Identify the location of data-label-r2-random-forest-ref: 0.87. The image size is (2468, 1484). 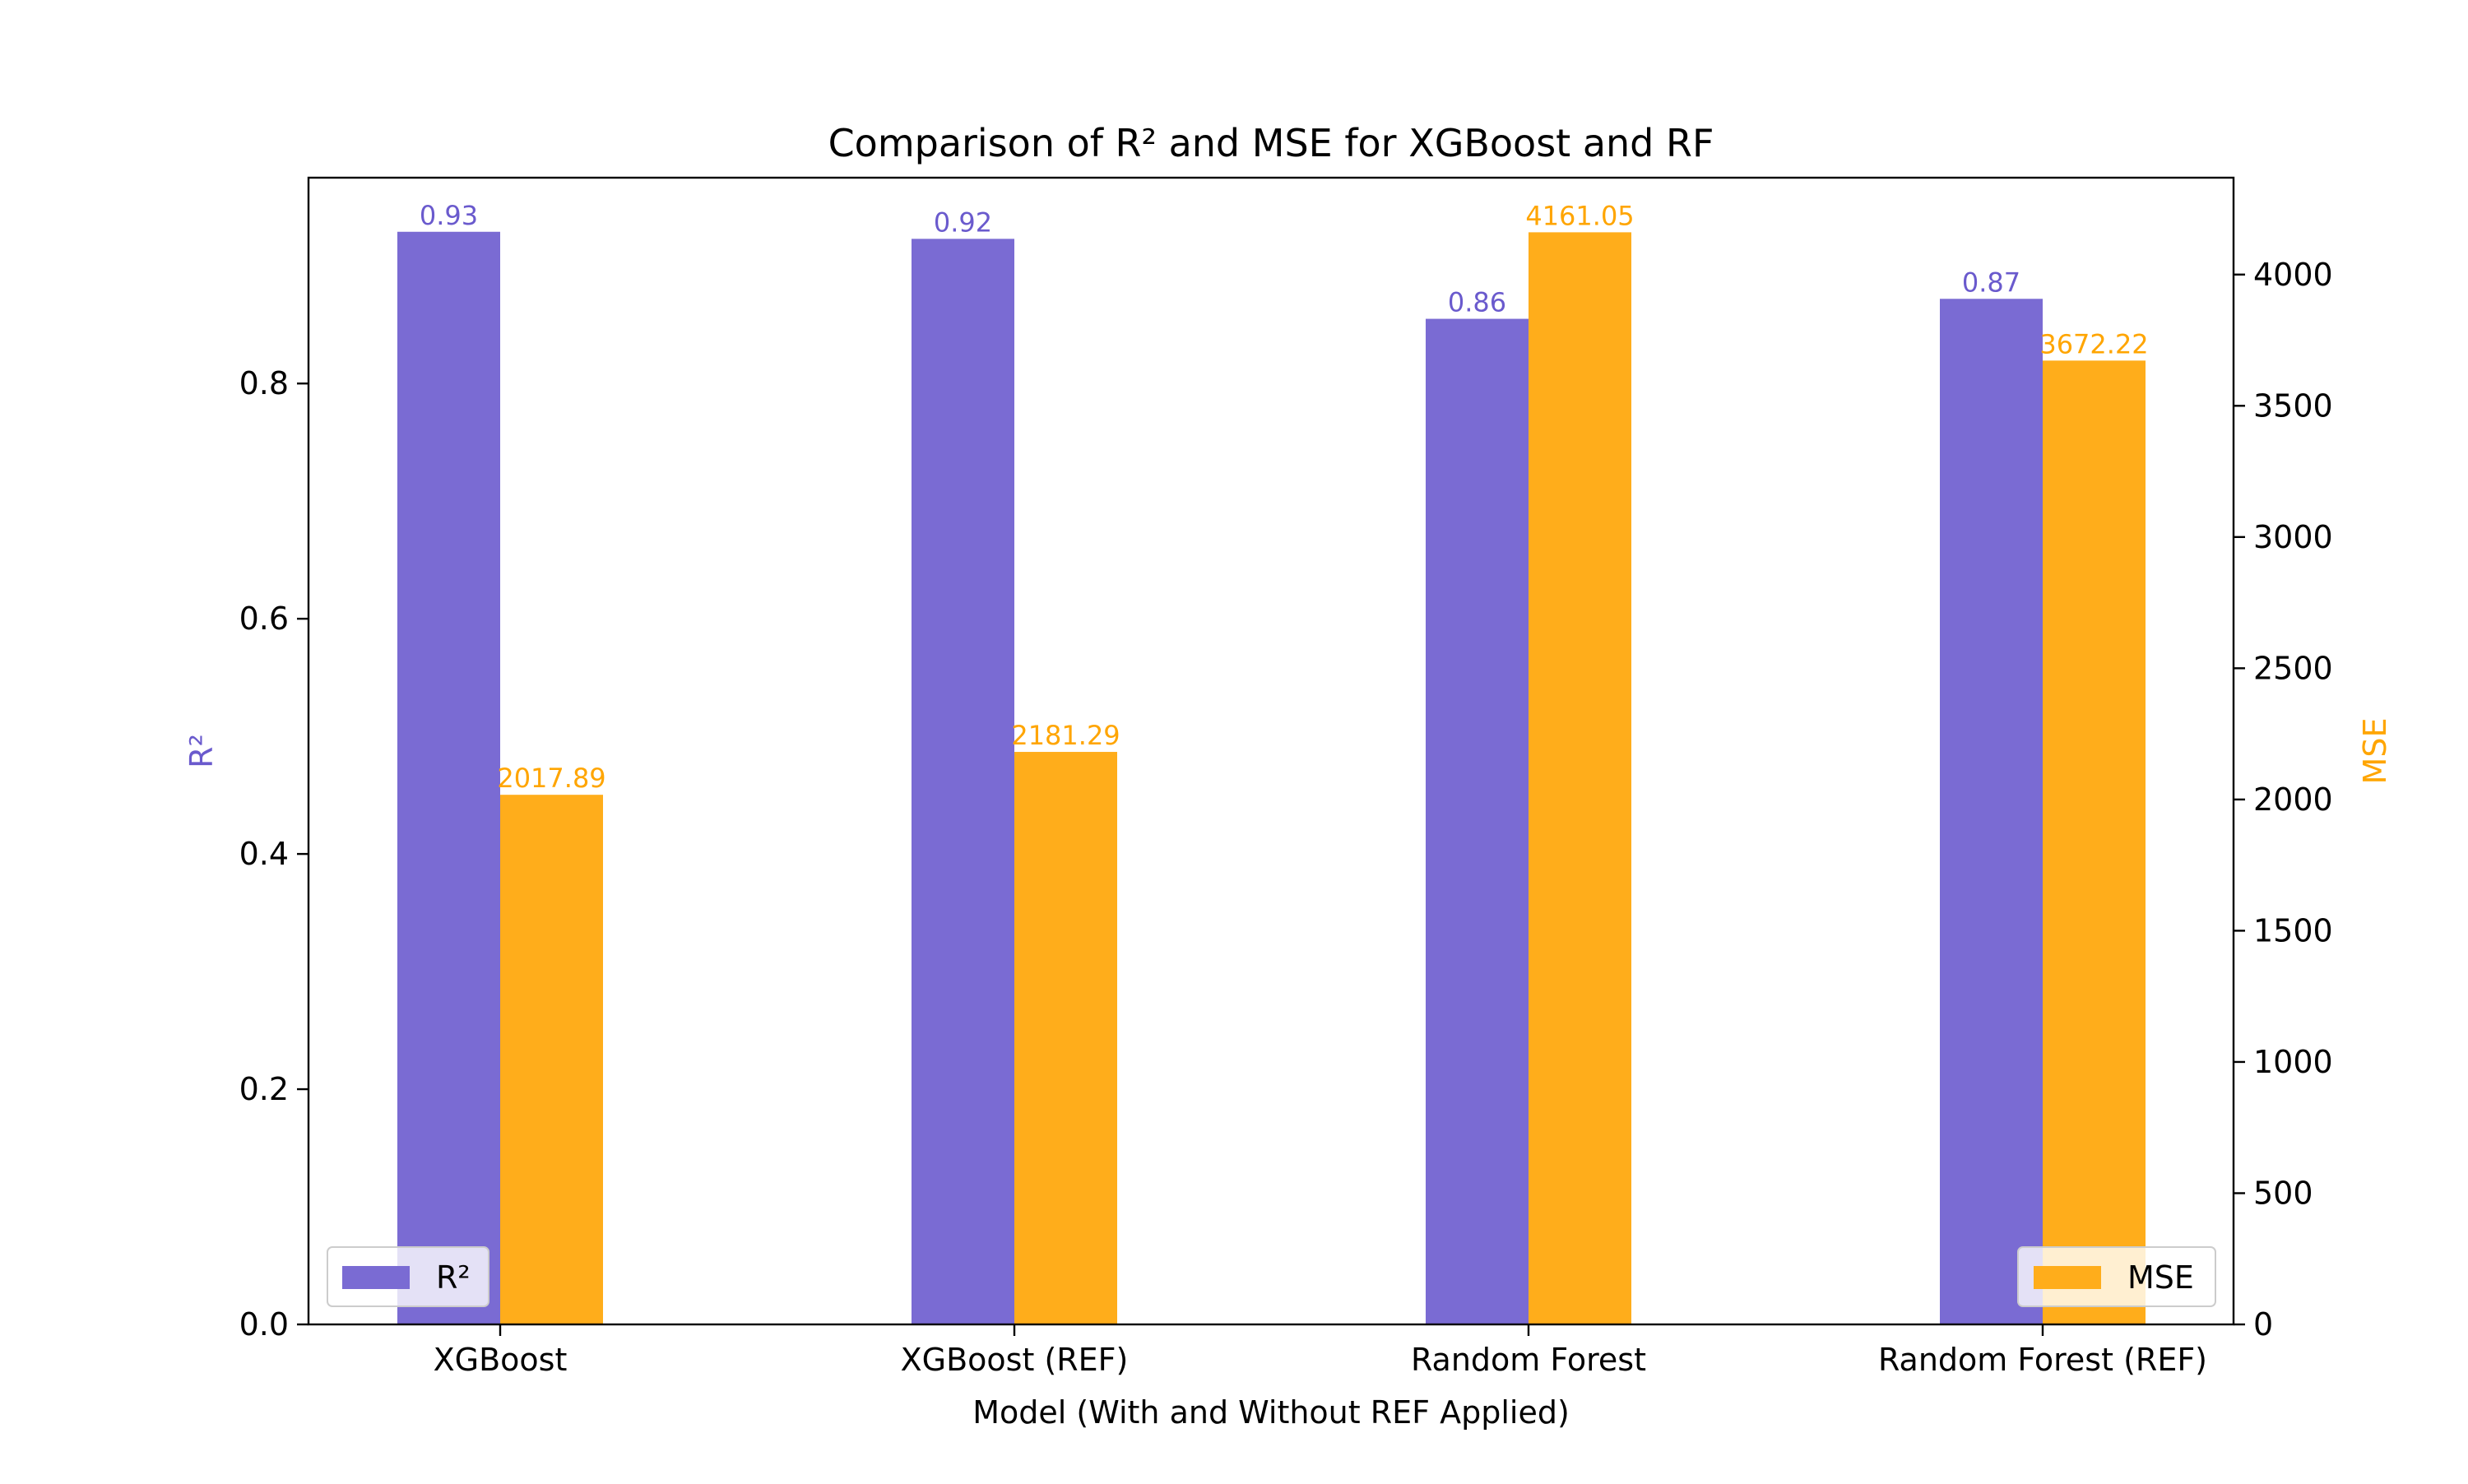
(1991, 282).